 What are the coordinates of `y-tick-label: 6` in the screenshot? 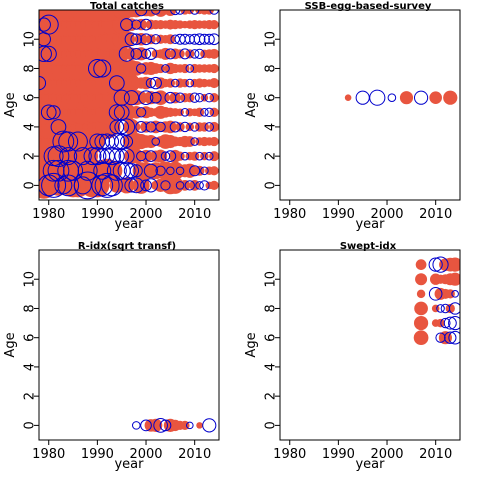 It's located at (271, 98).